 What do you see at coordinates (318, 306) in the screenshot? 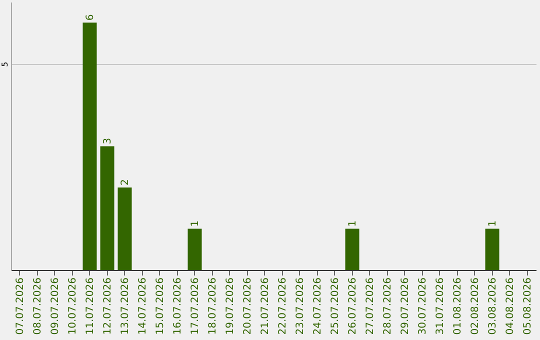
I see `x-tick-label: 24.07.2026` at bounding box center [318, 306].